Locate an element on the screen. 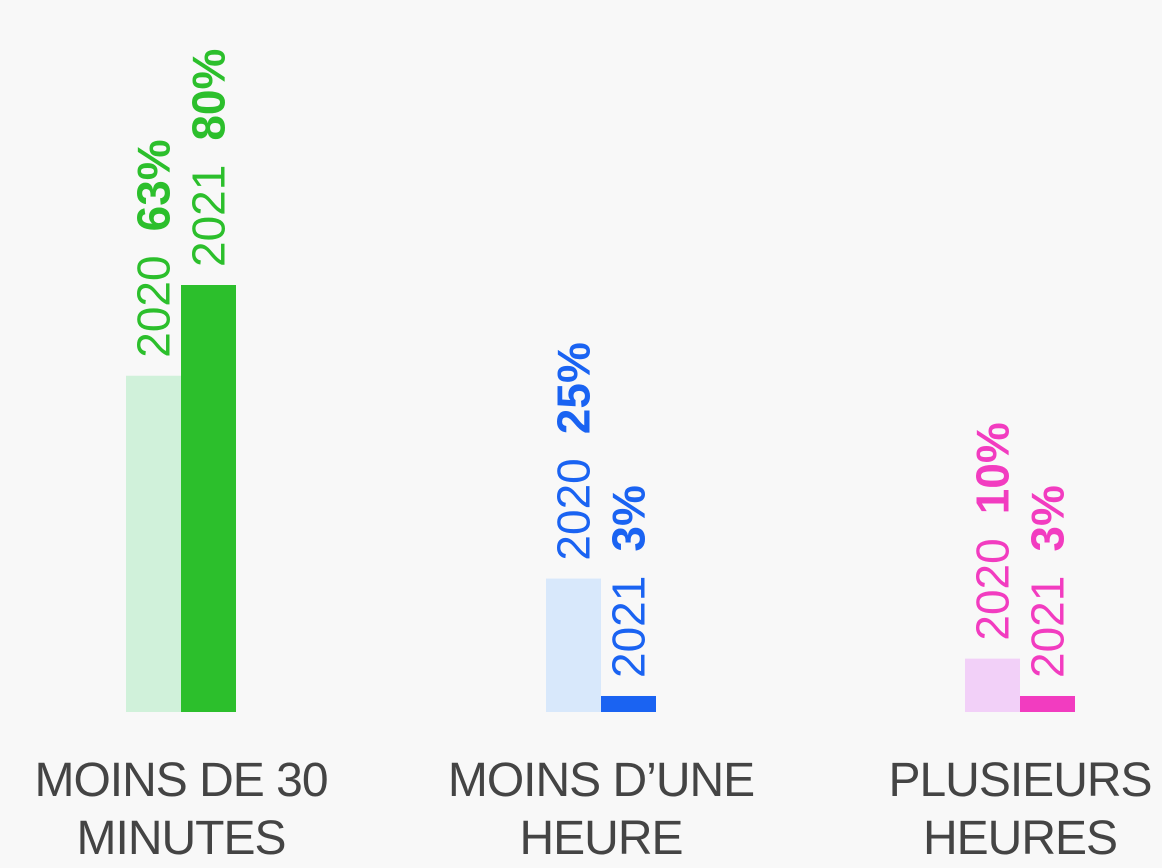 This screenshot has height=868, width=1162. value-label: 25% is located at coordinates (574, 388).